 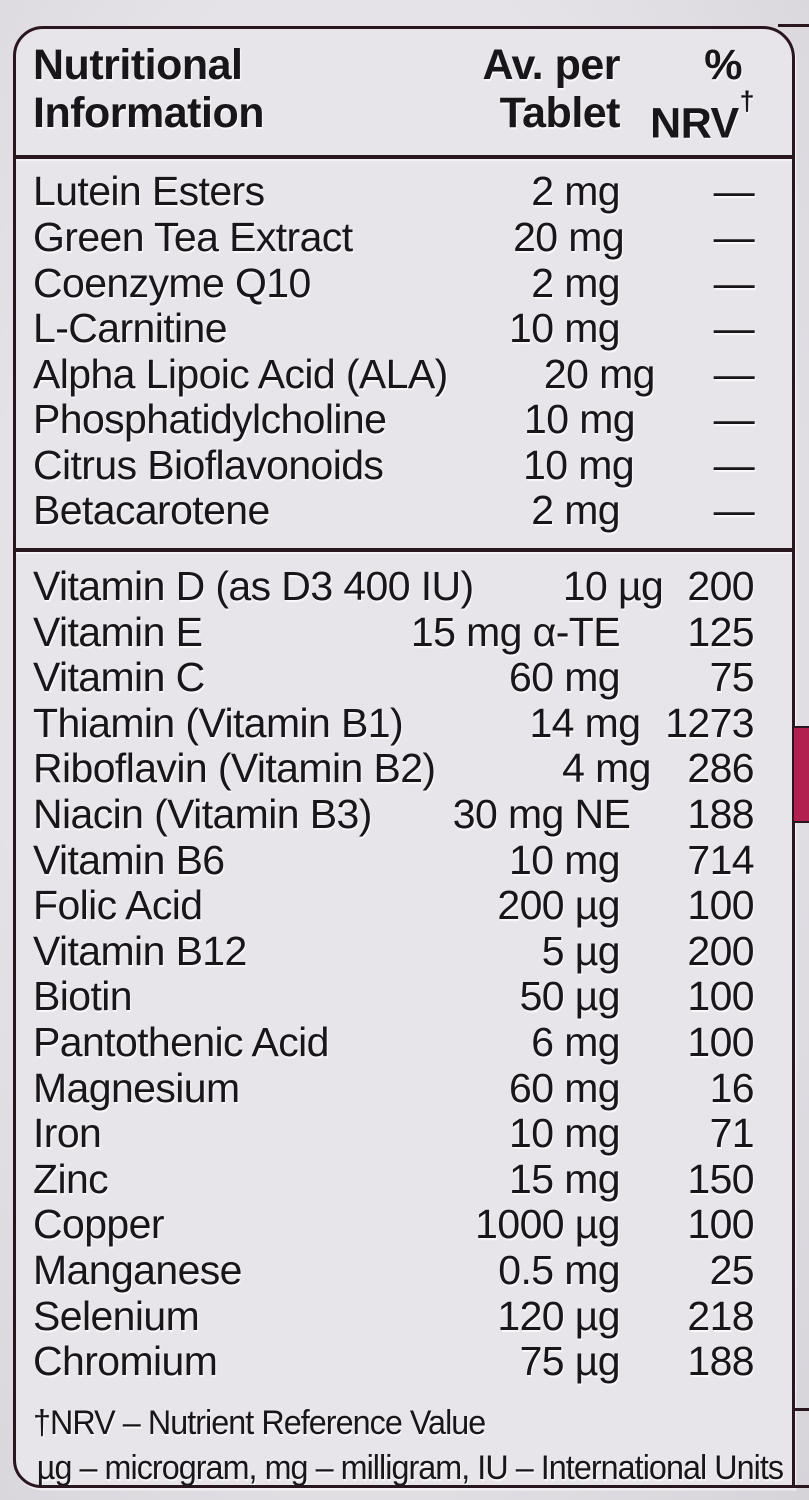 What do you see at coordinates (687, 94) in the screenshot?
I see `header-percent-nrv: % NRV†` at bounding box center [687, 94].